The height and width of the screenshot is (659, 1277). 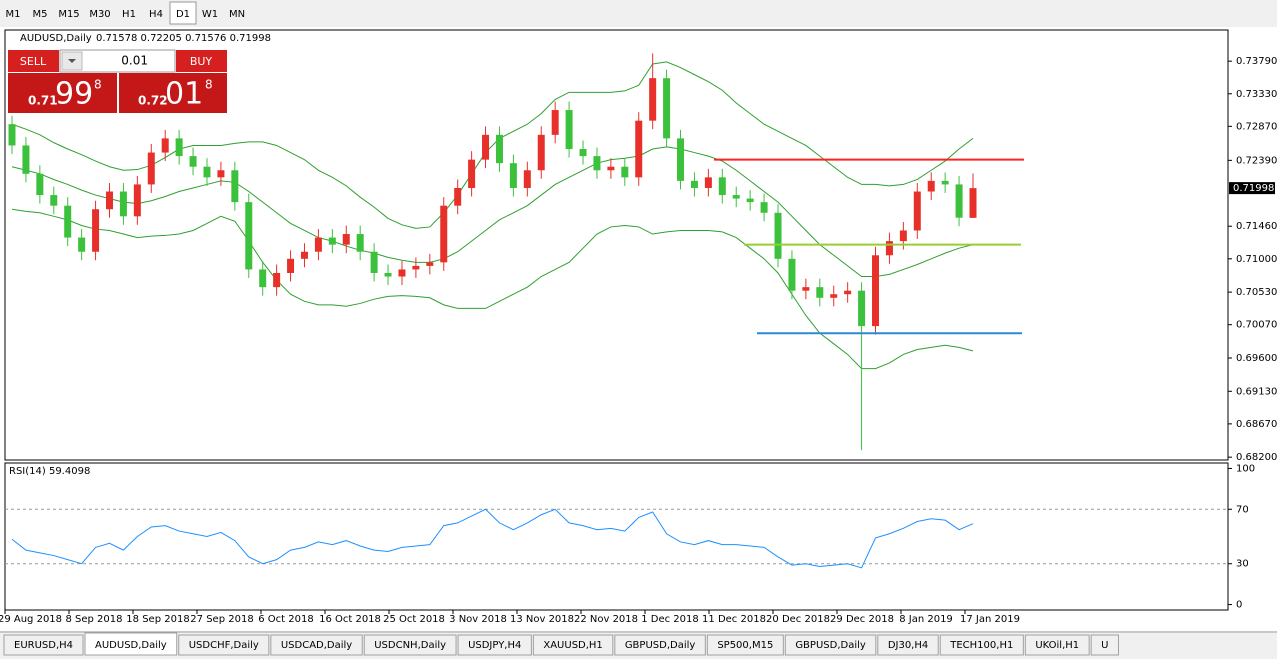 I want to click on x-tick-label: 3 Nov 2018, so click(x=478, y=619).